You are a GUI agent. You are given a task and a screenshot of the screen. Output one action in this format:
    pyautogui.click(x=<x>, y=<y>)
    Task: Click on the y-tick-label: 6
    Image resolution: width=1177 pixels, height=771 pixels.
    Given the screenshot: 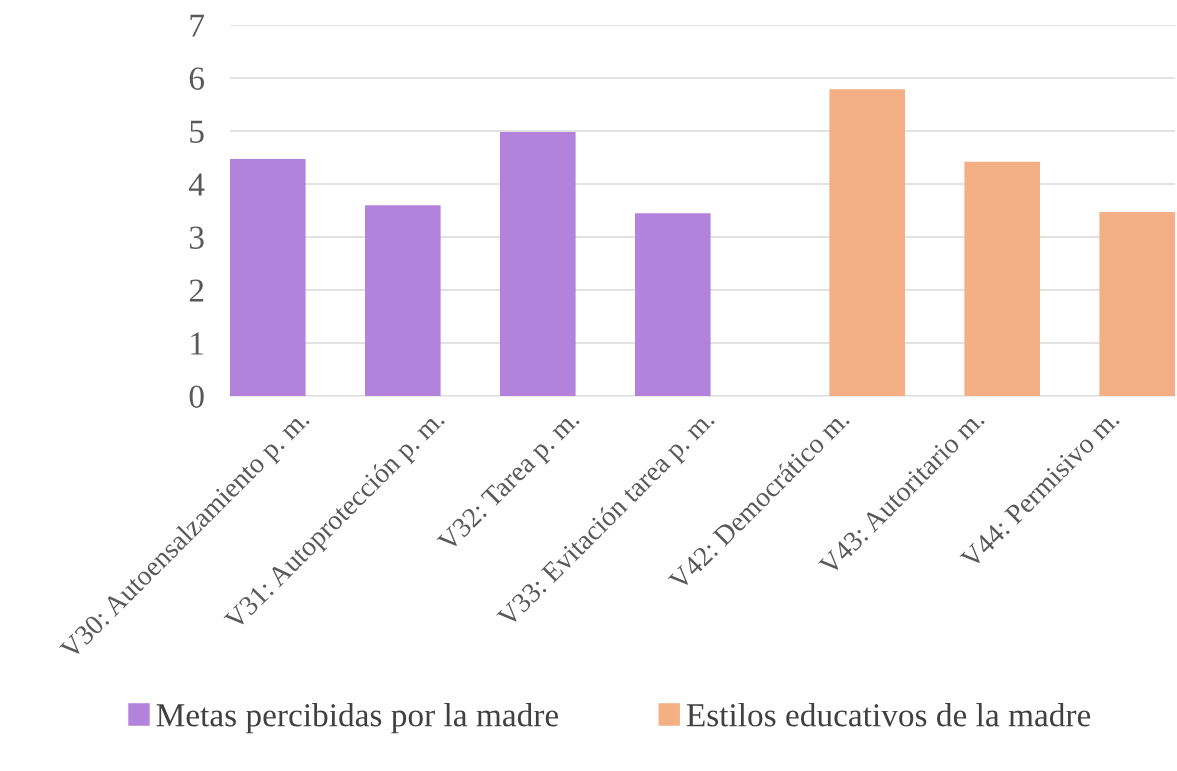 What is the action you would take?
    pyautogui.click(x=197, y=78)
    